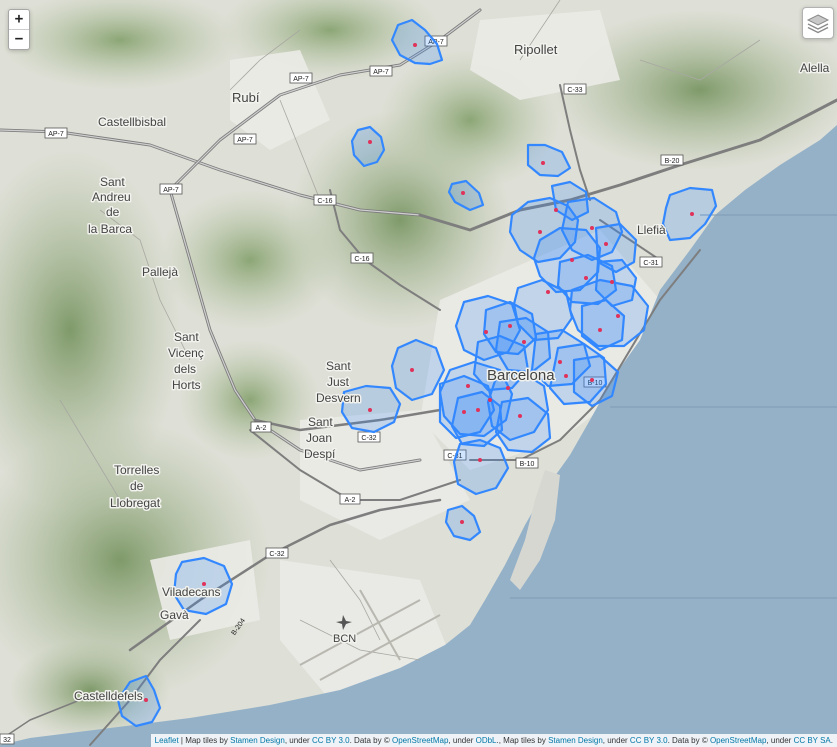  Describe the element at coordinates (486, 332) in the screenshot. I see `point-sarria` at that location.